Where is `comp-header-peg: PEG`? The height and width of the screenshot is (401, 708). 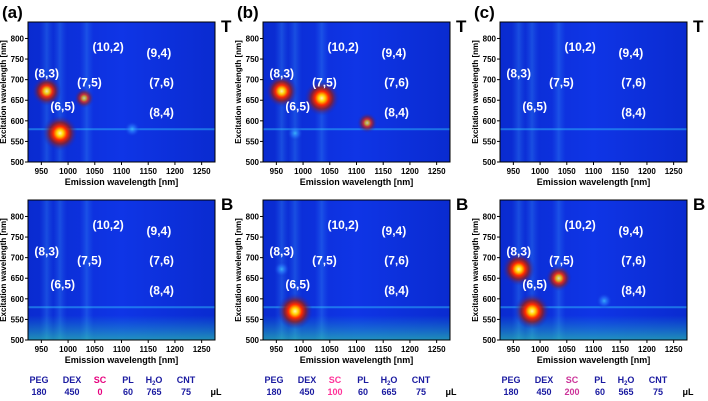
comp-header-peg: PEG is located at coordinates (273, 380).